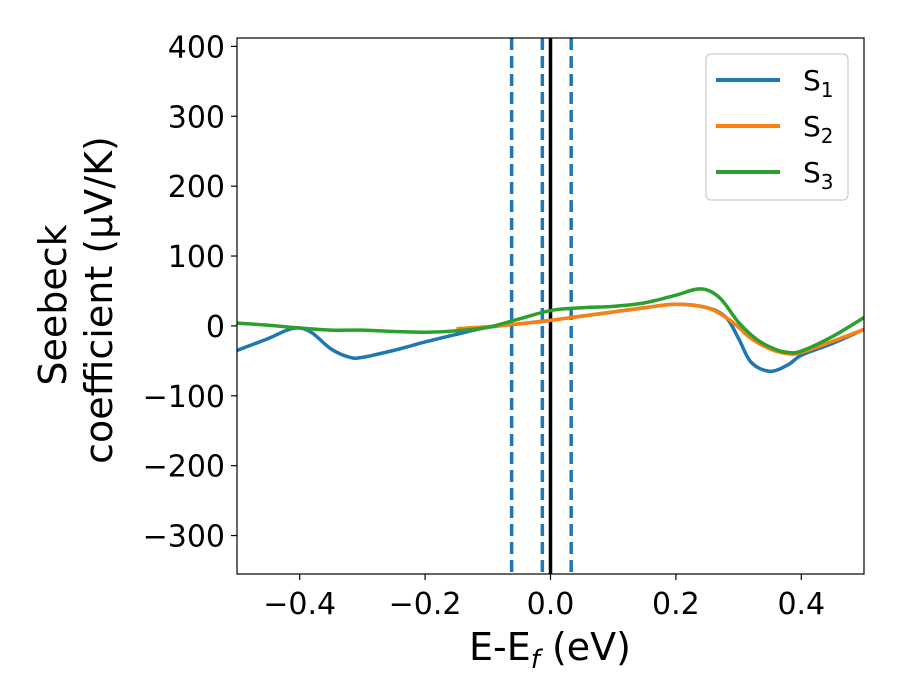 This screenshot has width=900, height=700. What do you see at coordinates (99, 300) in the screenshot?
I see `y-axis-label-line2: coefficient (μV/K)` at bounding box center [99, 300].